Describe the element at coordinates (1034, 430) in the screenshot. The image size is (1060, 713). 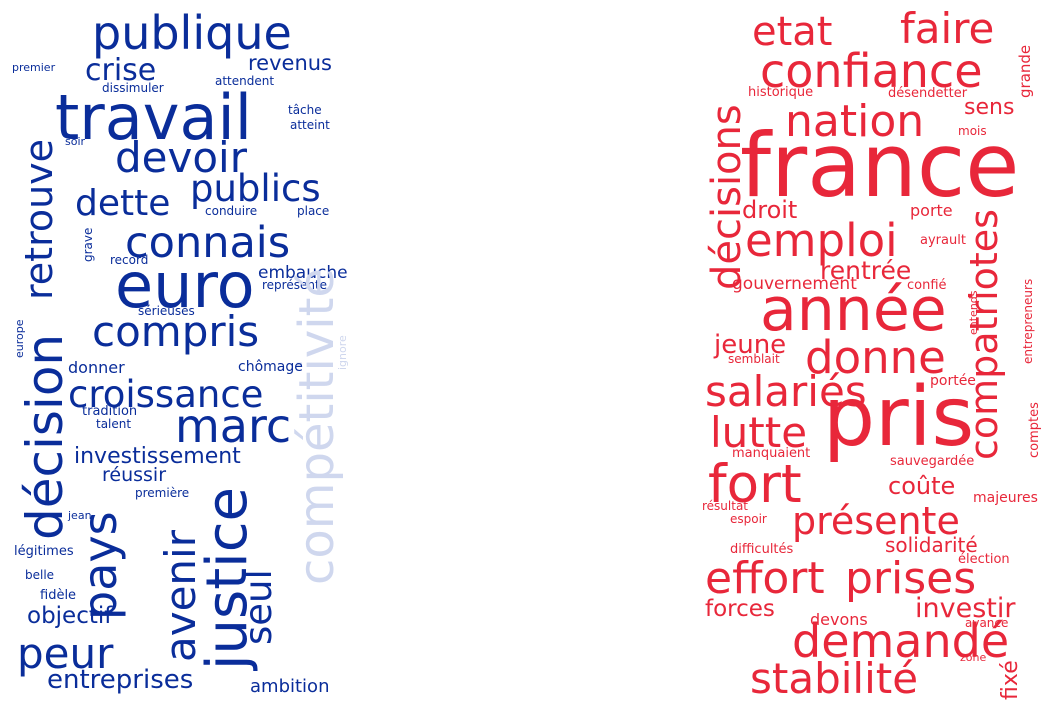
I see `word-right-29: comptes` at that location.